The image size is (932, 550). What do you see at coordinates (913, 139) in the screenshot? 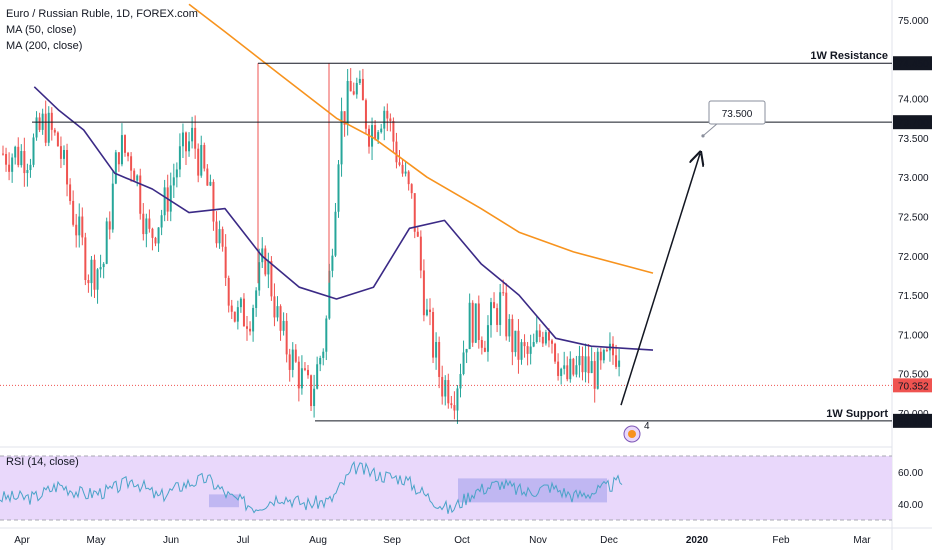
I see `y-tick-label: 73.500` at bounding box center [913, 139].